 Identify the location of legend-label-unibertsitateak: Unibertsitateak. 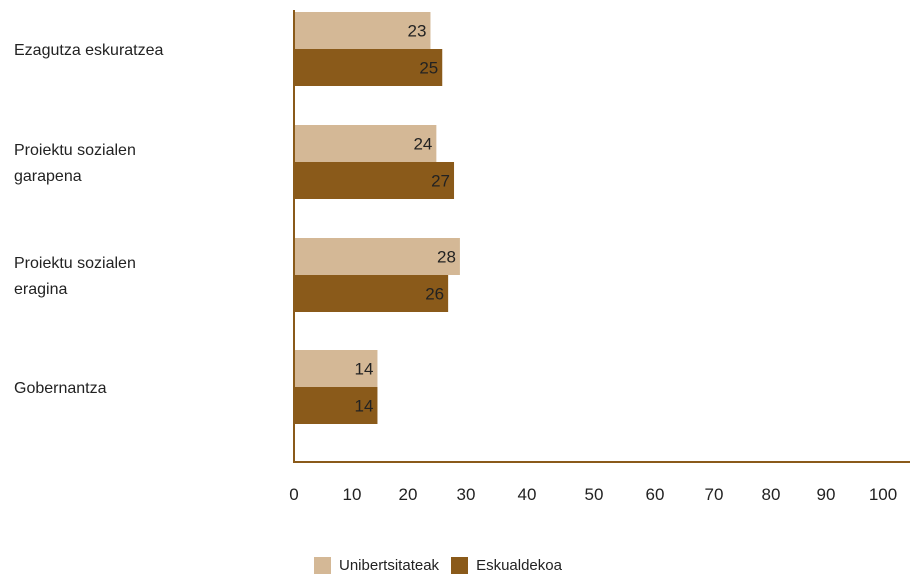
(389, 565).